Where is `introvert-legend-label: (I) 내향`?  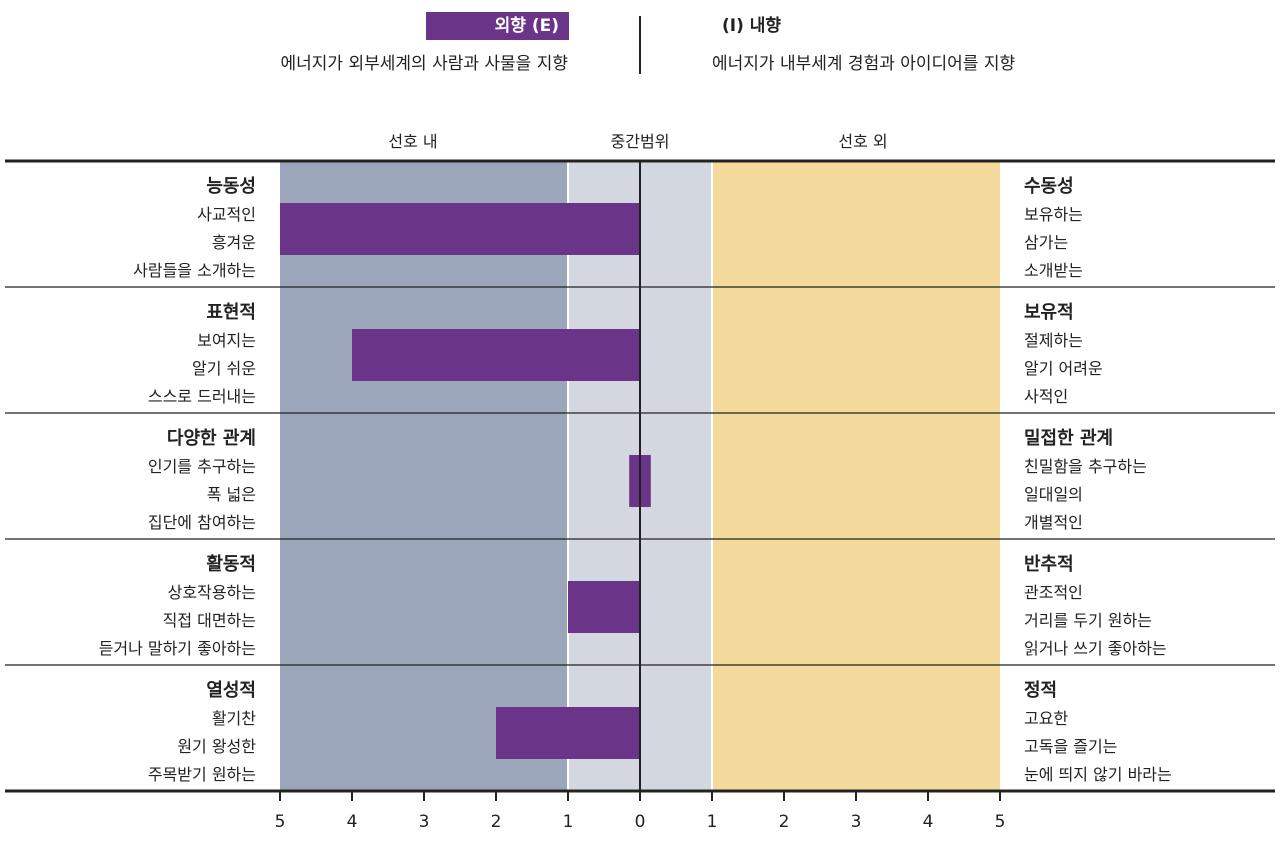 introvert-legend-label: (I) 내향 is located at coordinates (752, 26).